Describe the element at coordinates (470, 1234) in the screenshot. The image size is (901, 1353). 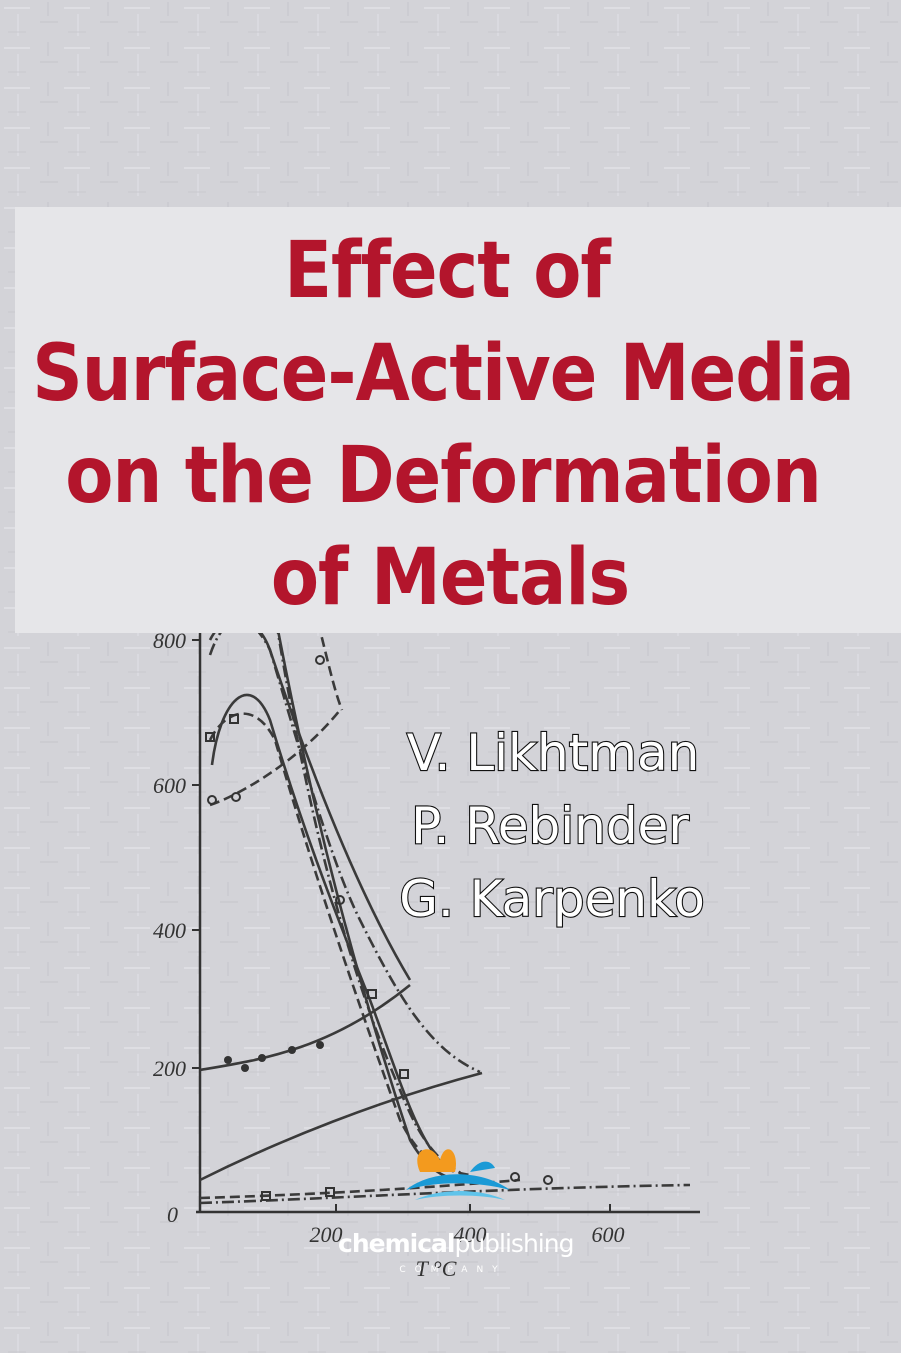
I see `x-tick-label: 400` at that location.